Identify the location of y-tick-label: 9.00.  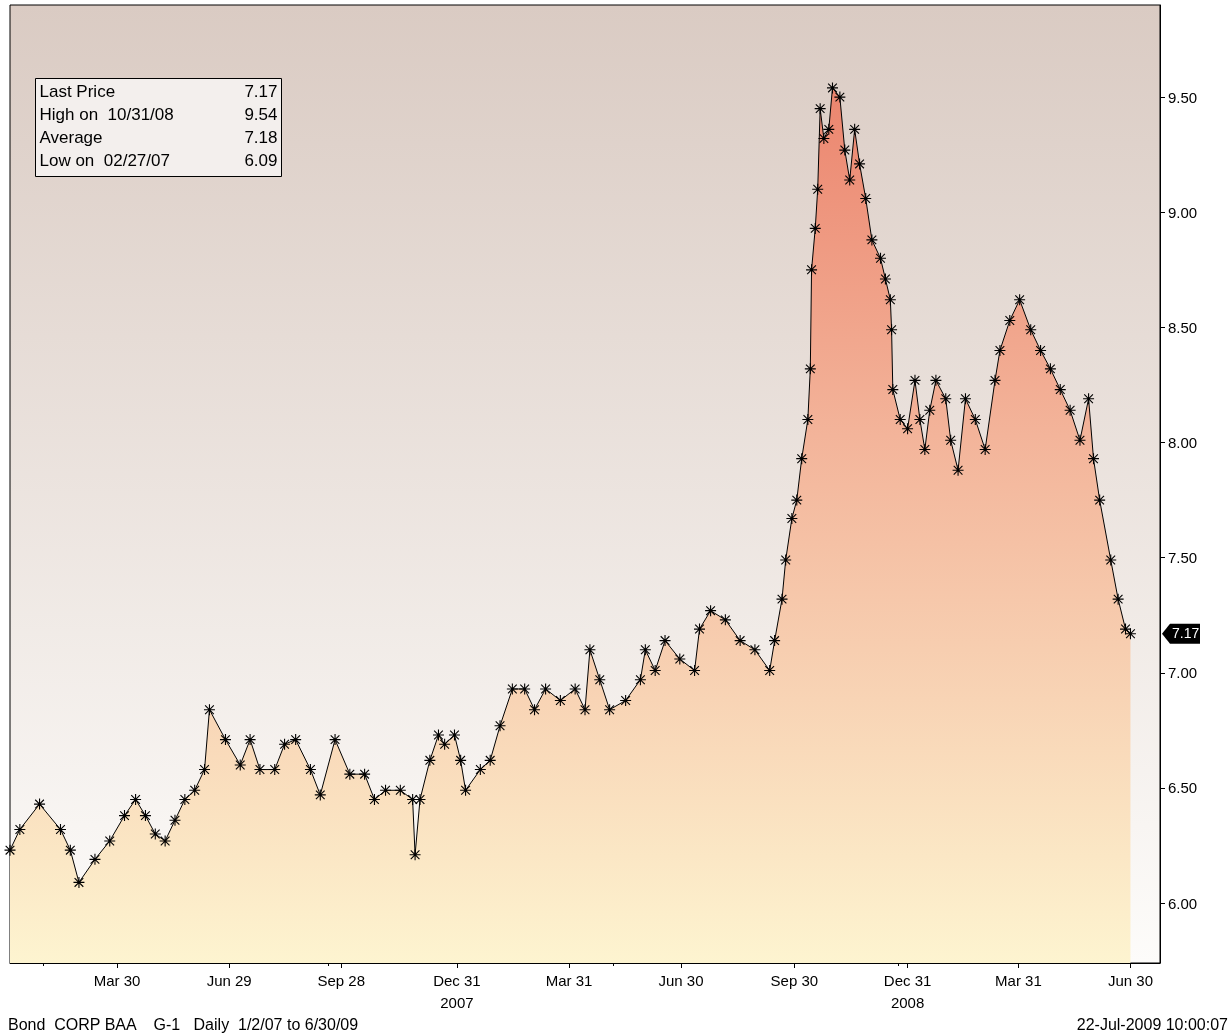
(1183, 212).